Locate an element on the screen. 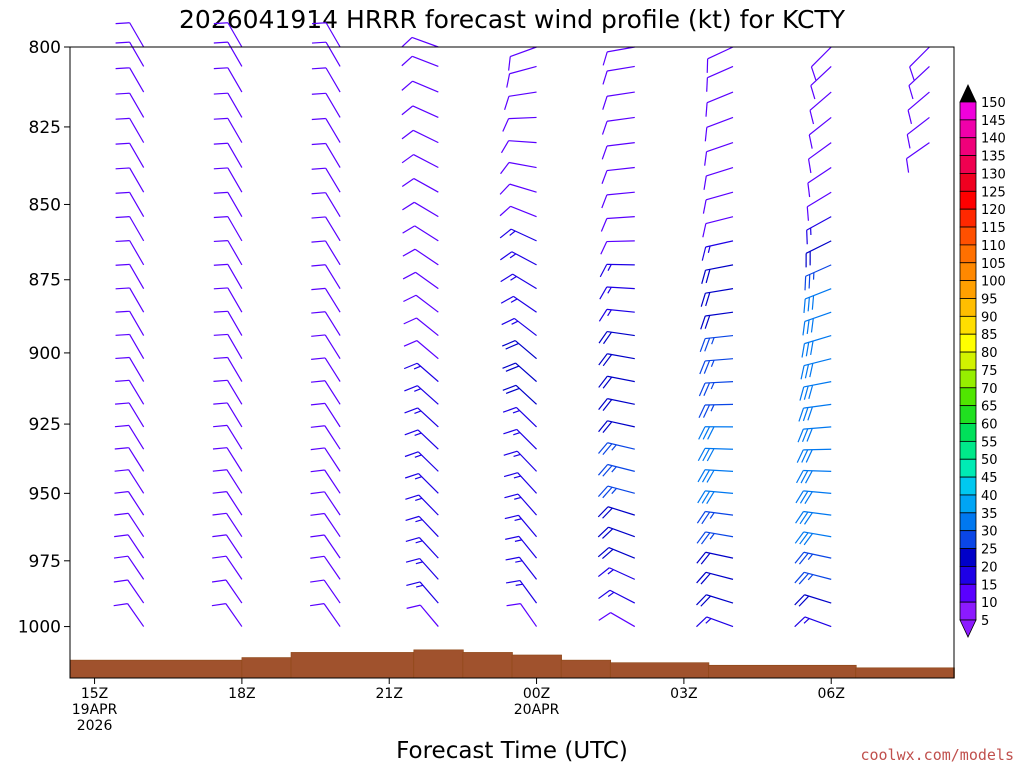  colorbar-label: 135 is located at coordinates (993, 157).